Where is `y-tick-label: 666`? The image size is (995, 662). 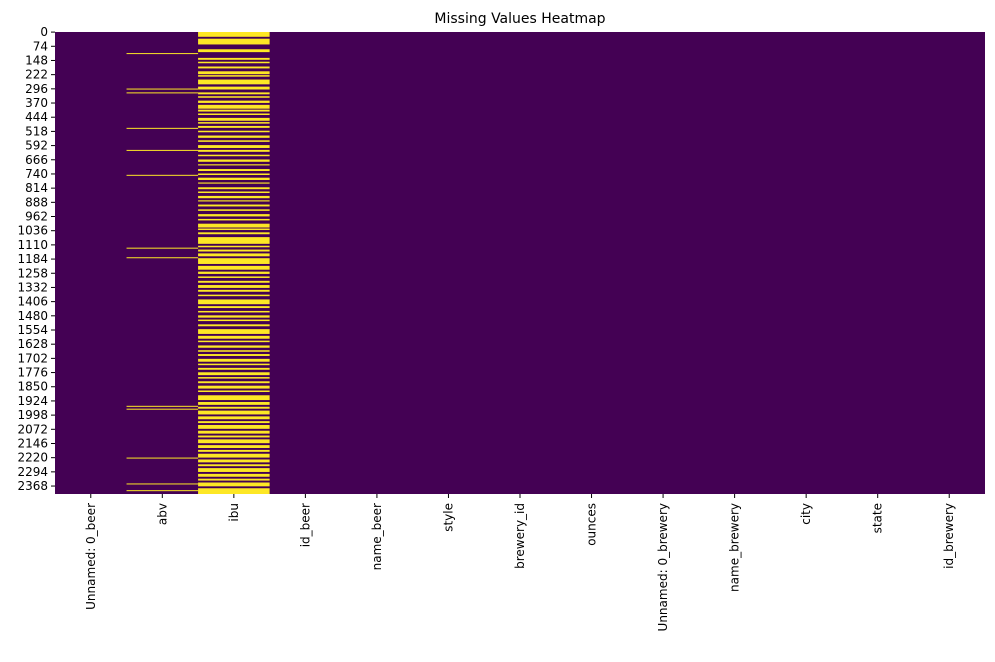 y-tick-label: 666 is located at coordinates (36, 160).